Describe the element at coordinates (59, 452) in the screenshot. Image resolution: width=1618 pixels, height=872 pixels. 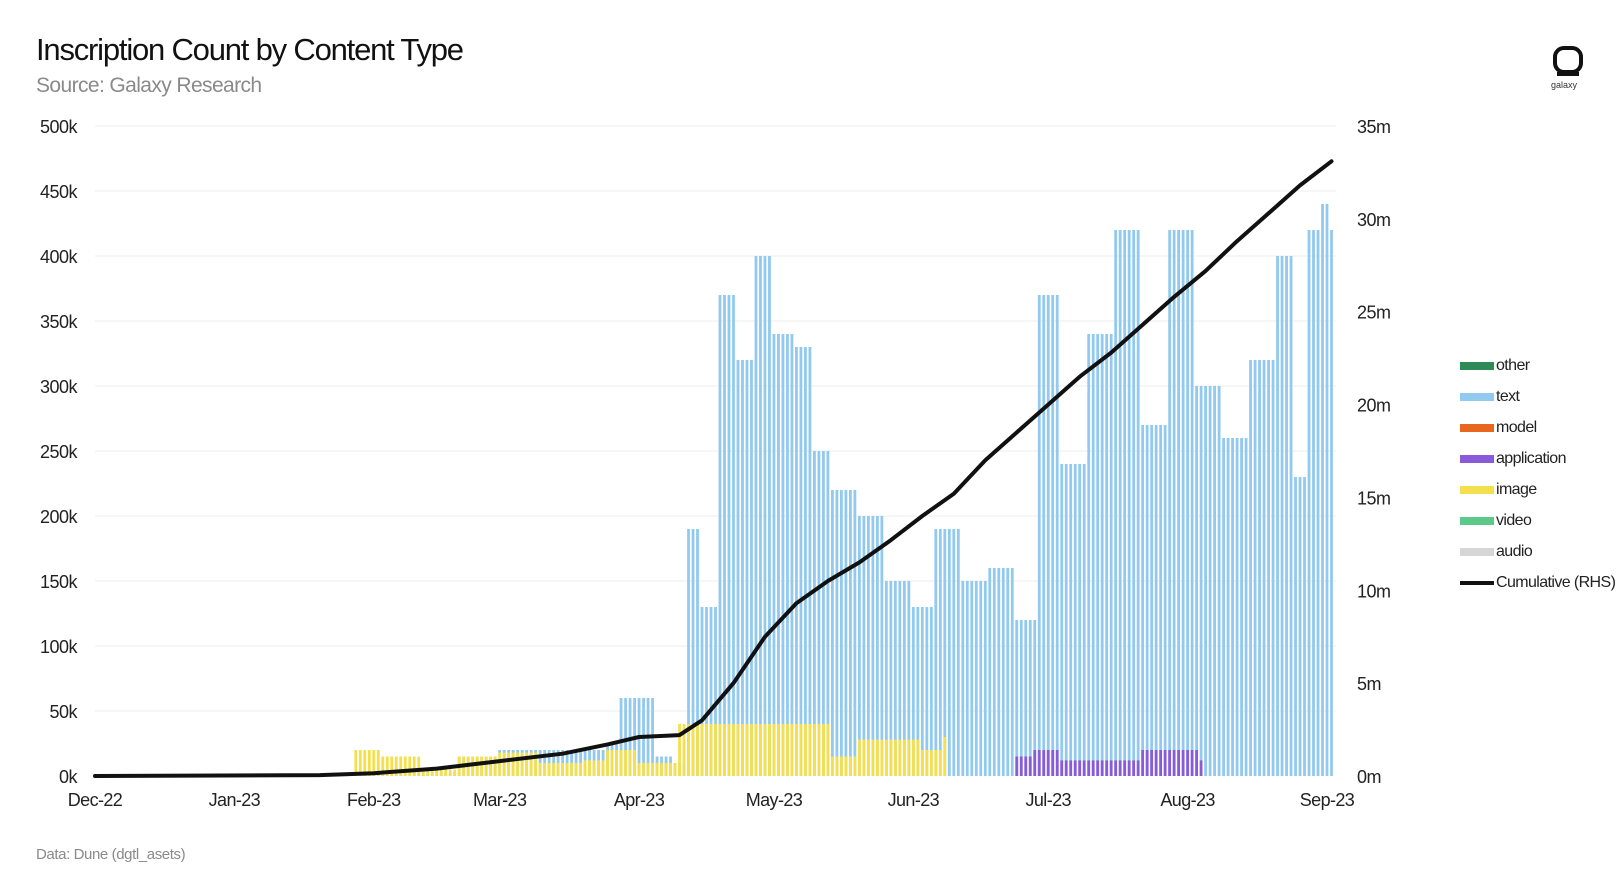
I see `y-tick-left: 250k` at that location.